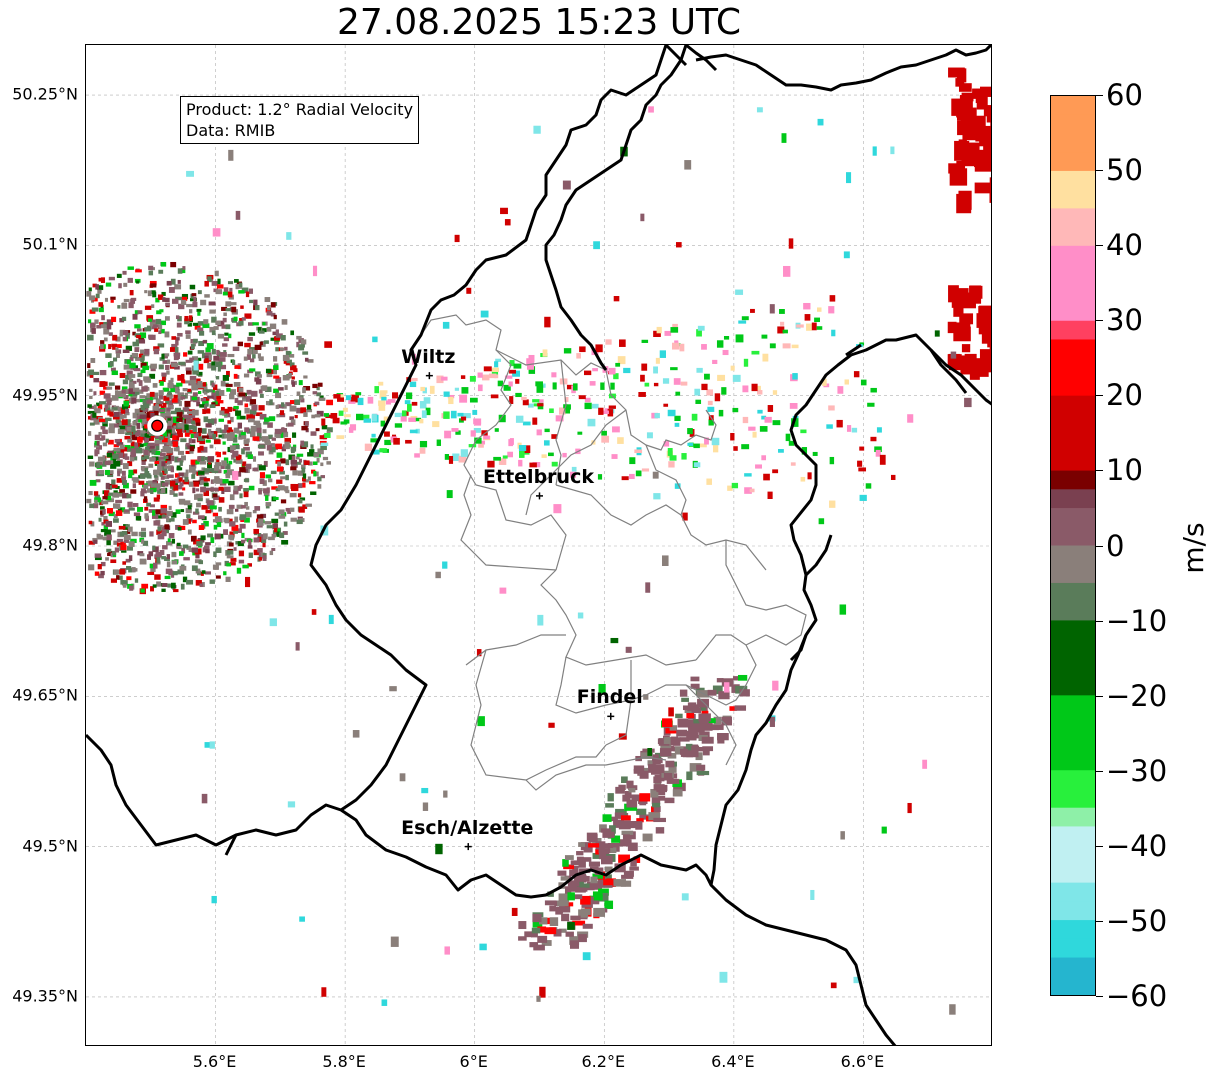 The image size is (1207, 1081). What do you see at coordinates (611, 716) in the screenshot?
I see `city-marker` at bounding box center [611, 716].